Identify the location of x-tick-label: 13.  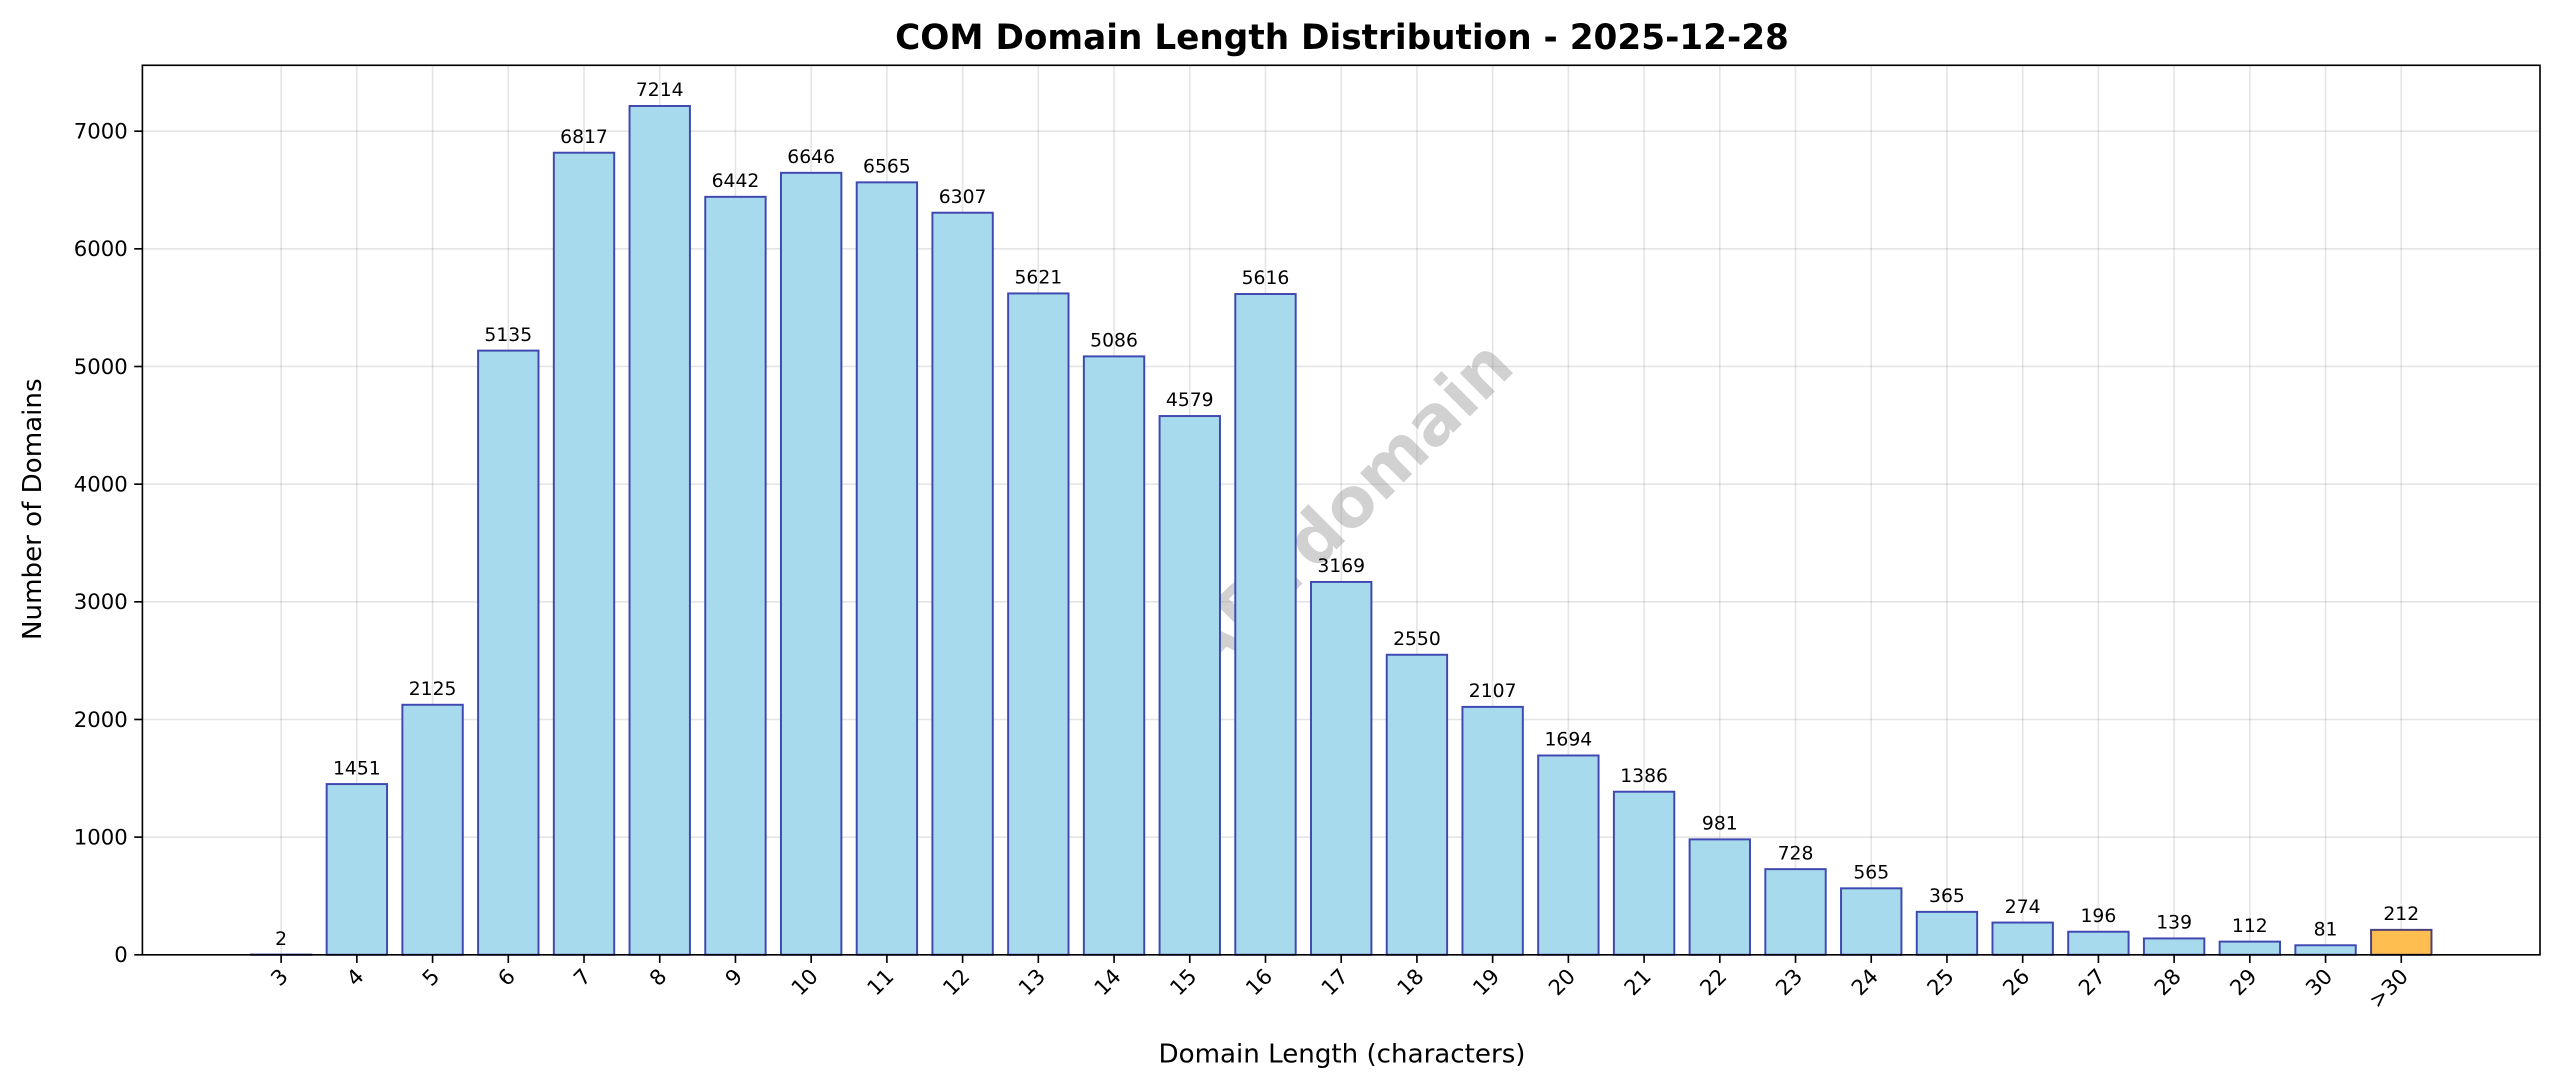
(1032, 982).